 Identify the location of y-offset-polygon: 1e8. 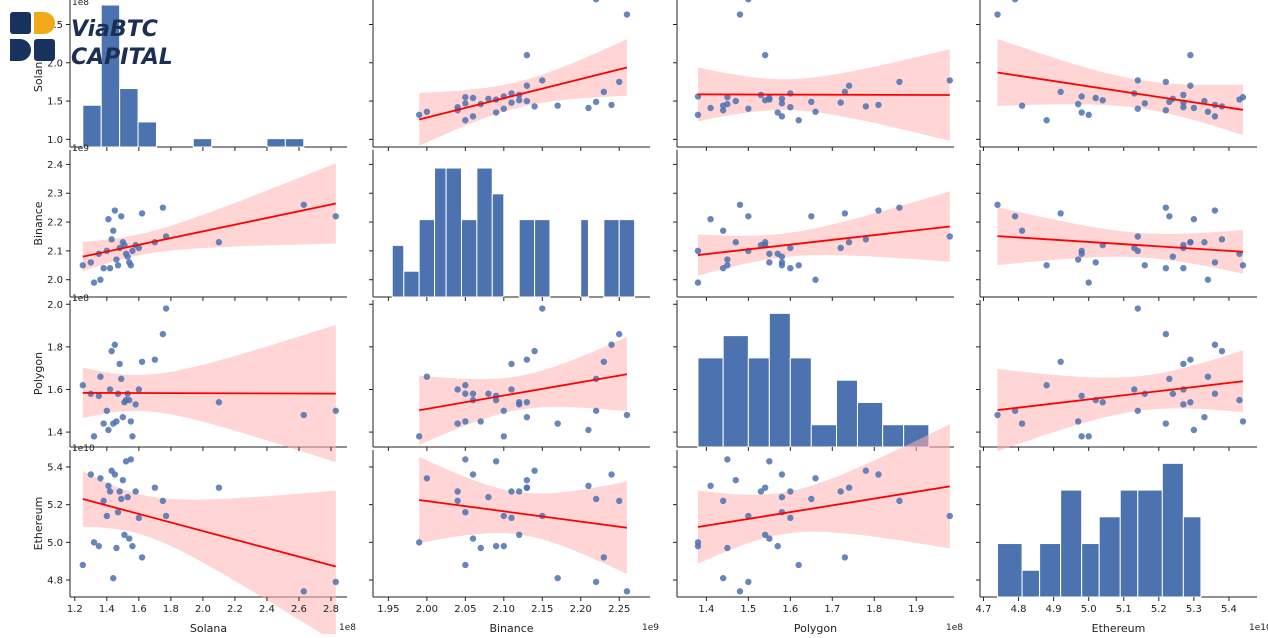
(80, 299).